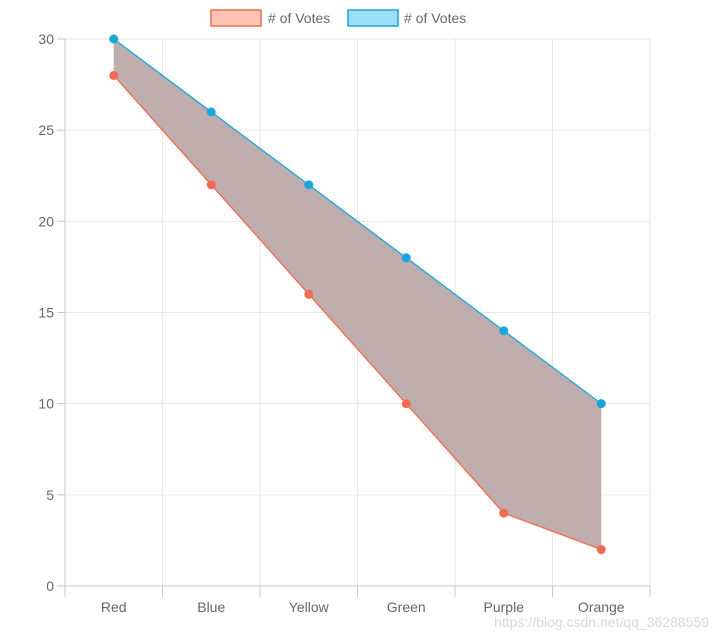 This screenshot has height=638, width=719. Describe the element at coordinates (46, 404) in the screenshot. I see `y-tick-label: 10` at that location.